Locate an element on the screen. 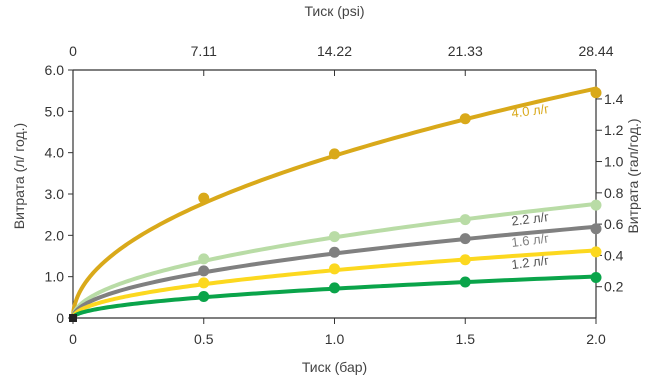 This screenshot has width=653, height=376. bottom-tick-label: 1.0 is located at coordinates (335, 339).